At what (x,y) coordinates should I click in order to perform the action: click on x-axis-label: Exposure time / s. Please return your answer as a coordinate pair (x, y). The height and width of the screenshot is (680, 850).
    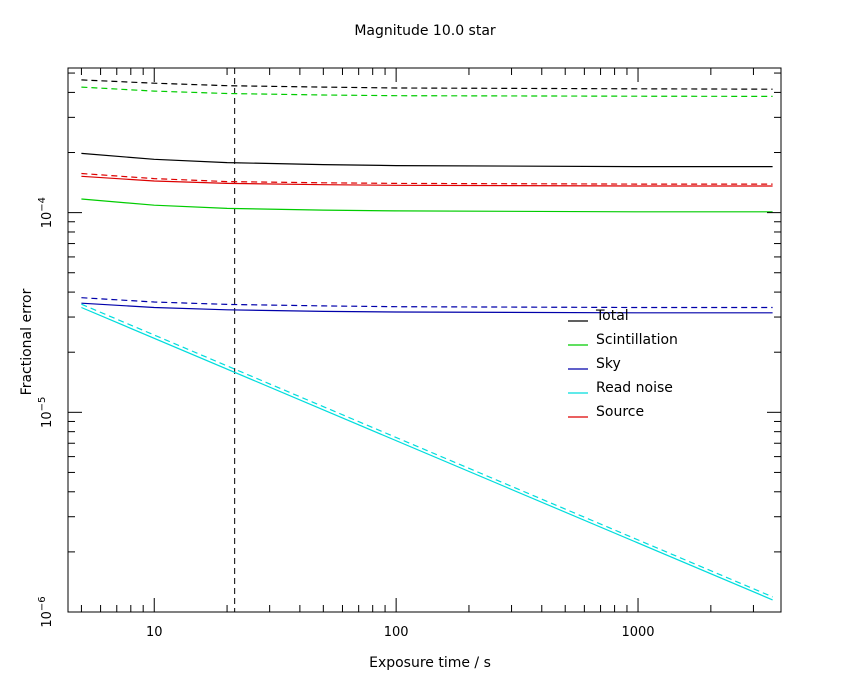
    Looking at the image, I should click on (430, 663).